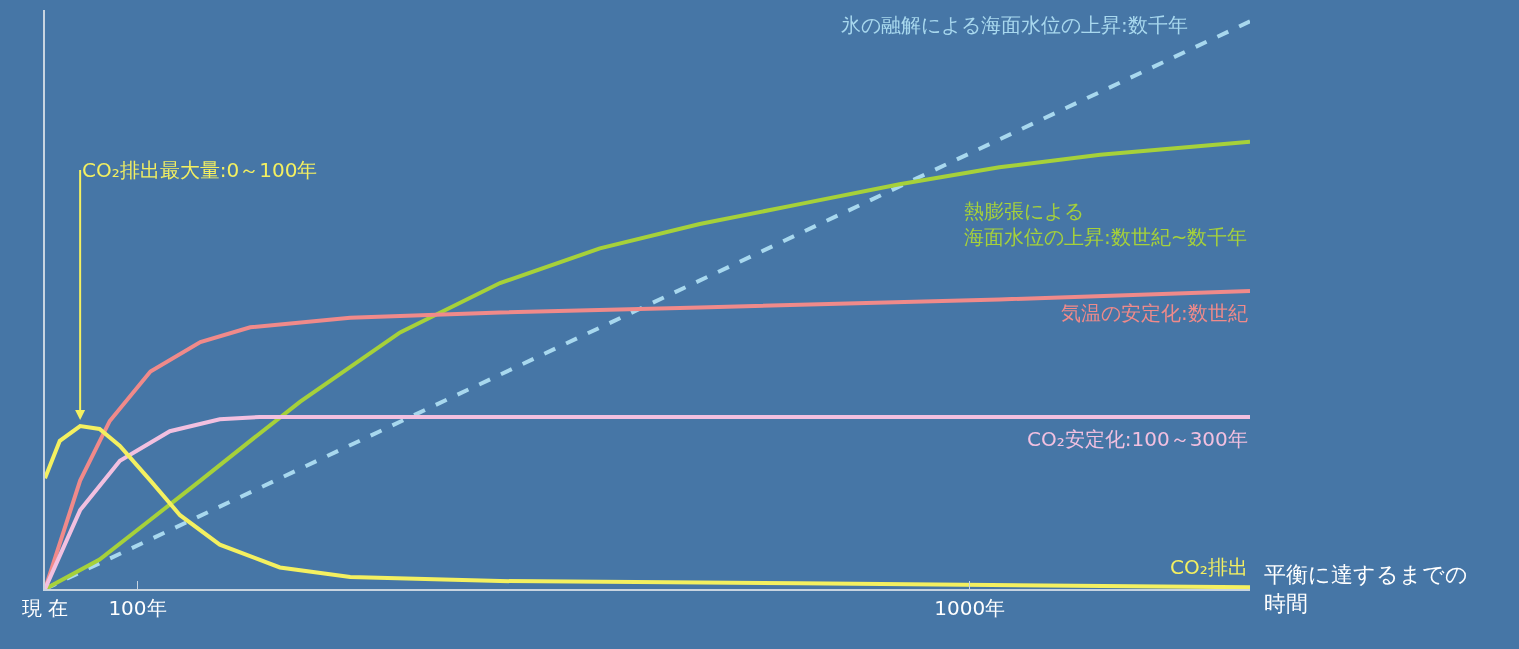 This screenshot has width=1519, height=649. Describe the element at coordinates (970, 608) in the screenshot. I see `x-tick-label: 1000年` at that location.